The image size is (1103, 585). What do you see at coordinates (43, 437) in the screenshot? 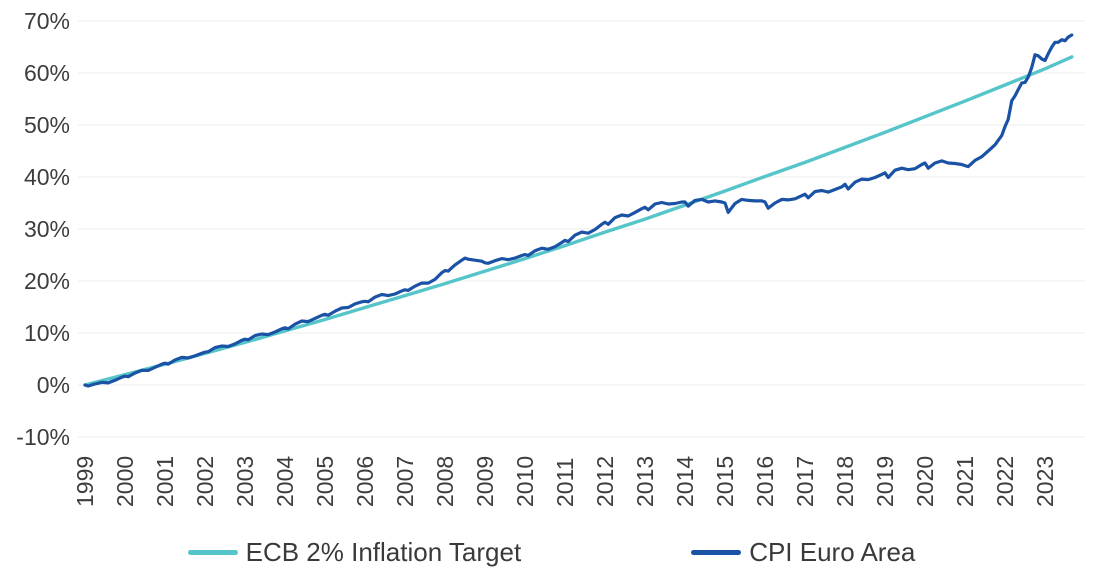
I see `y-axis-tick-label: -10%` at bounding box center [43, 437].